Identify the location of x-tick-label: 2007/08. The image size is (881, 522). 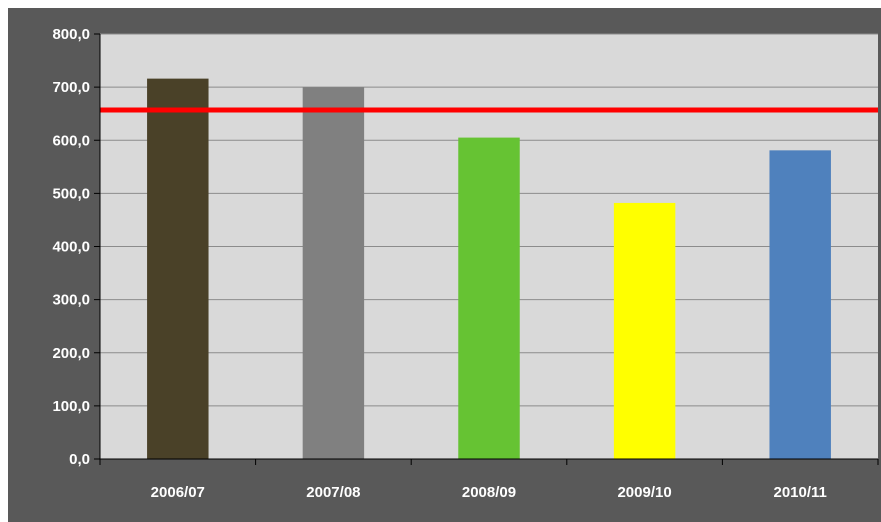
(333, 492).